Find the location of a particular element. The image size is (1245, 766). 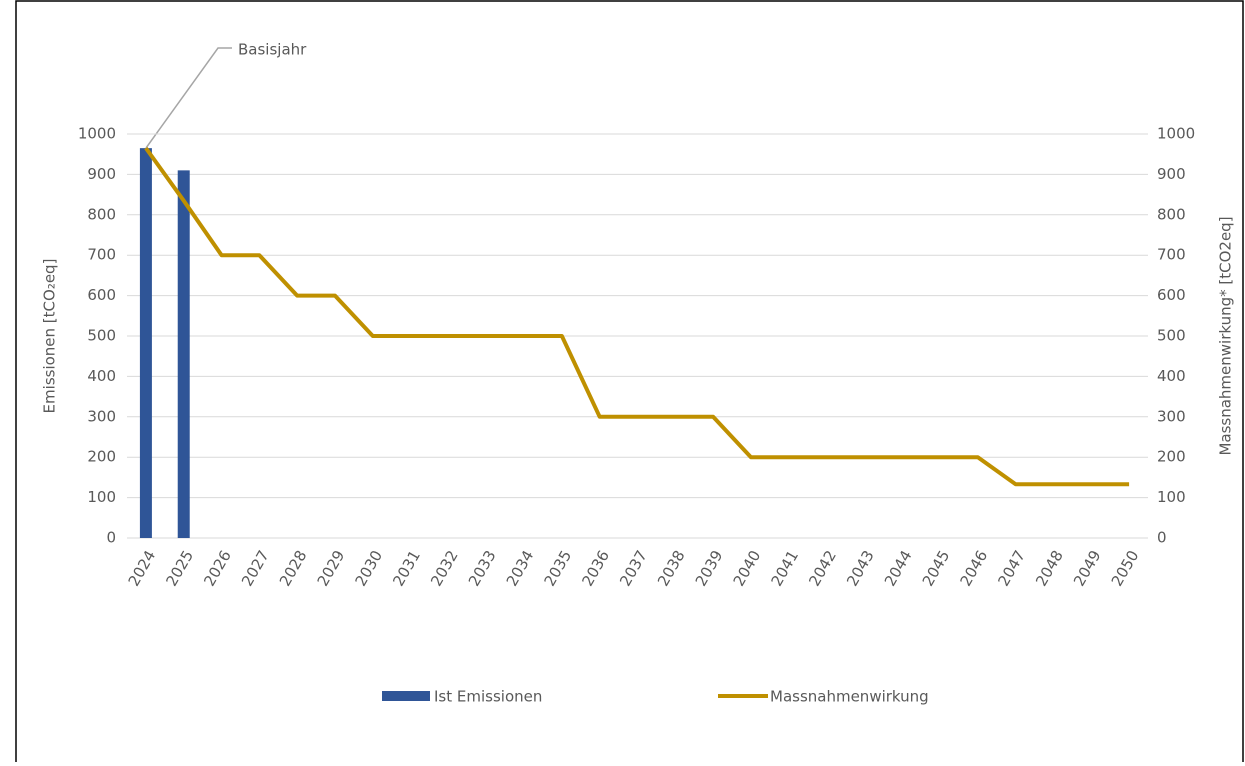

y2-tick-label: 200 is located at coordinates (1171, 457).